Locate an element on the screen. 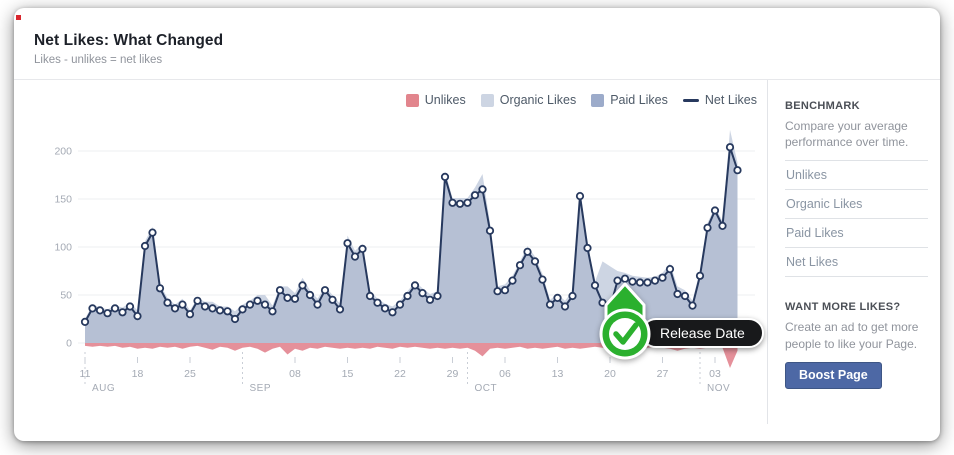  legend-label: Unlikes is located at coordinates (445, 100).